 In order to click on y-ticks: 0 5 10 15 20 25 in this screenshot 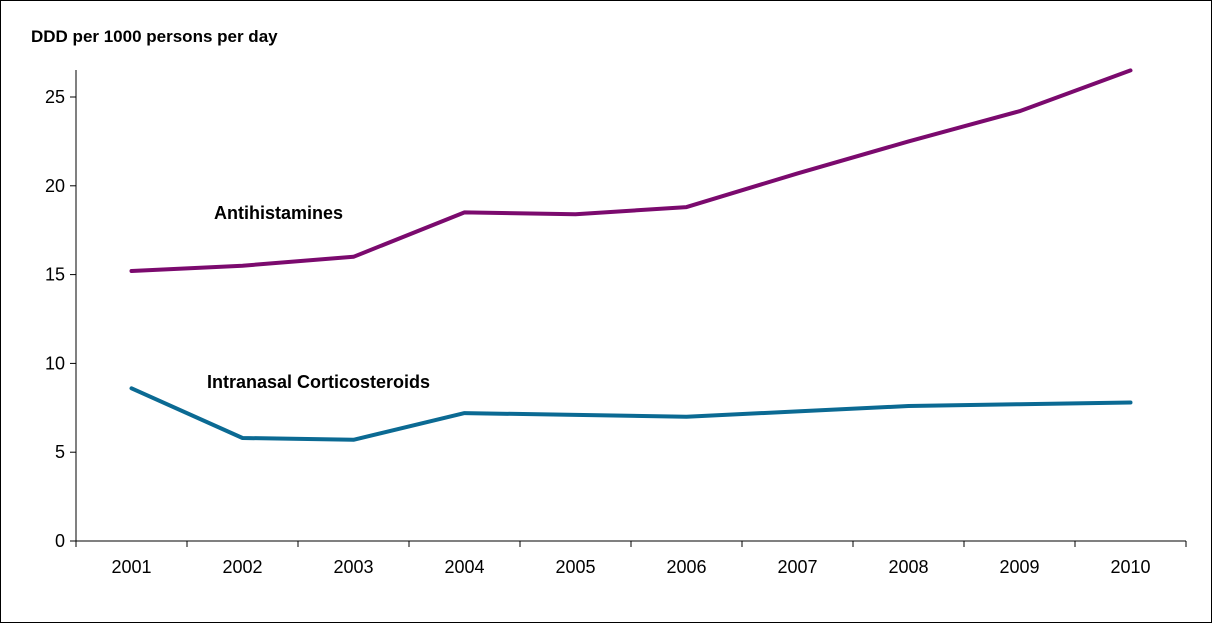, I will do `click(60, 319)`.